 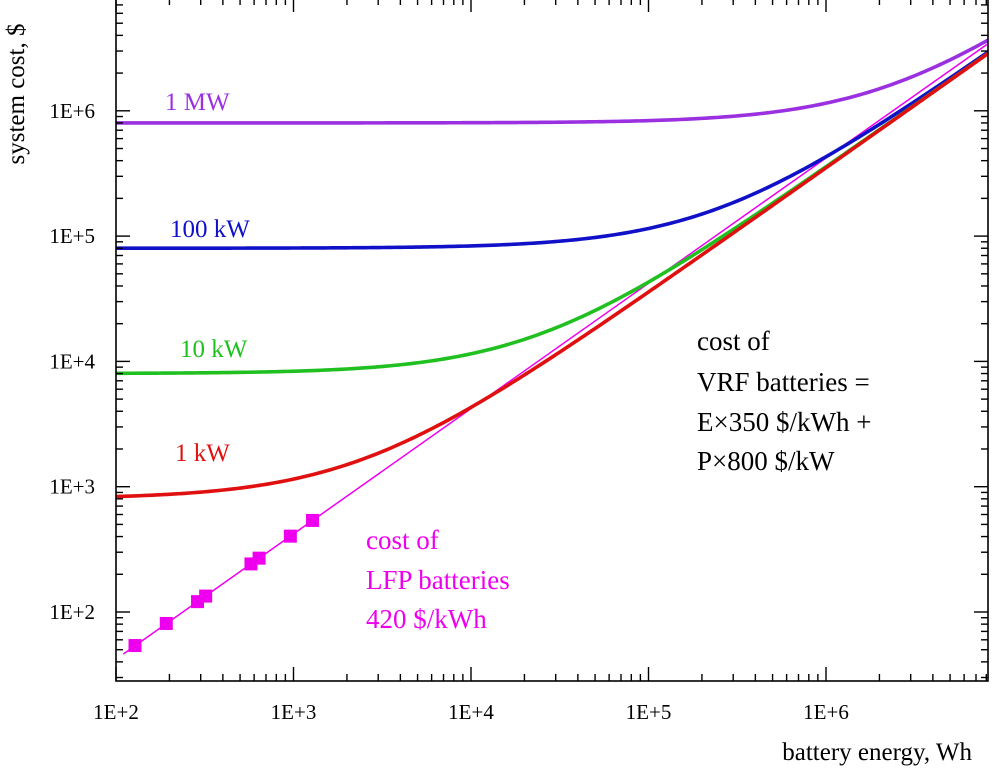 What do you see at coordinates (877, 752) in the screenshot?
I see `x-axis-title: battery energy, Wh` at bounding box center [877, 752].